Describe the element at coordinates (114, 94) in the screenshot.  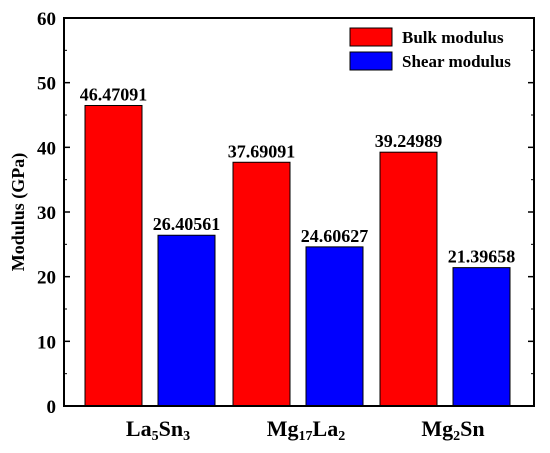
I see `data-label-bulk-modulus-1: 46.47091` at that location.